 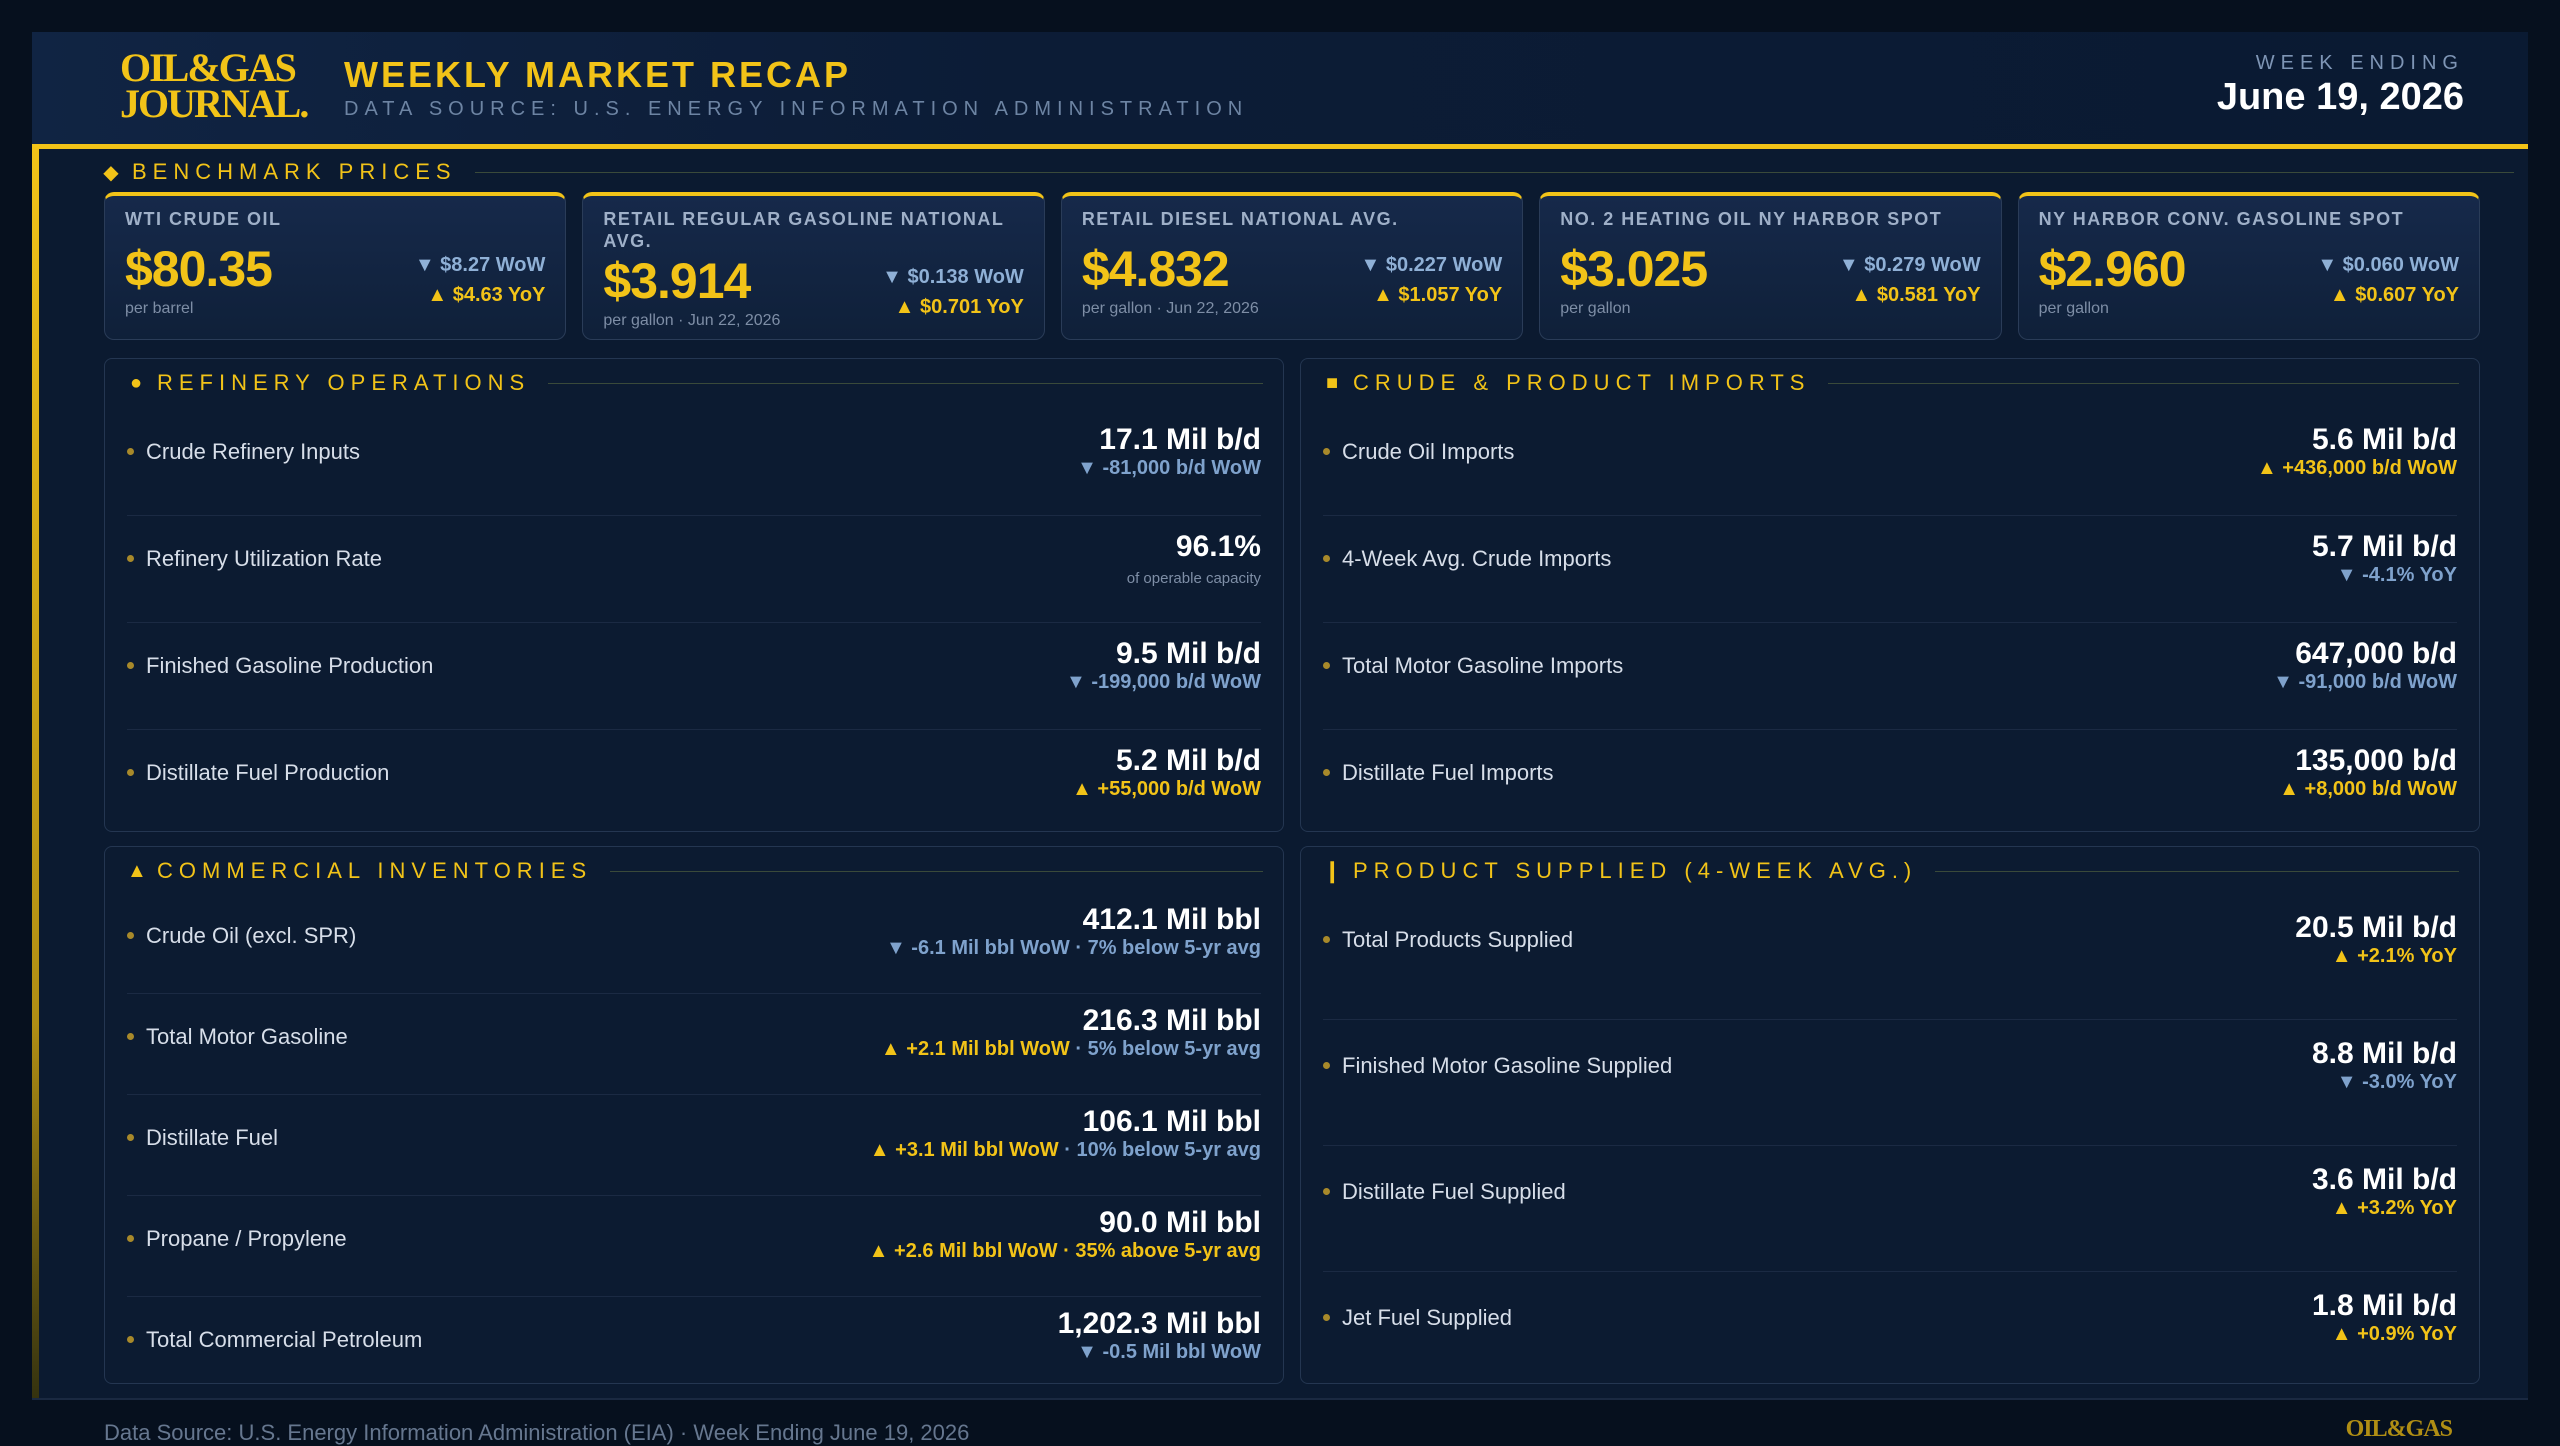 What do you see at coordinates (111, 172) in the screenshot?
I see `diamond-icon: ◆` at bounding box center [111, 172].